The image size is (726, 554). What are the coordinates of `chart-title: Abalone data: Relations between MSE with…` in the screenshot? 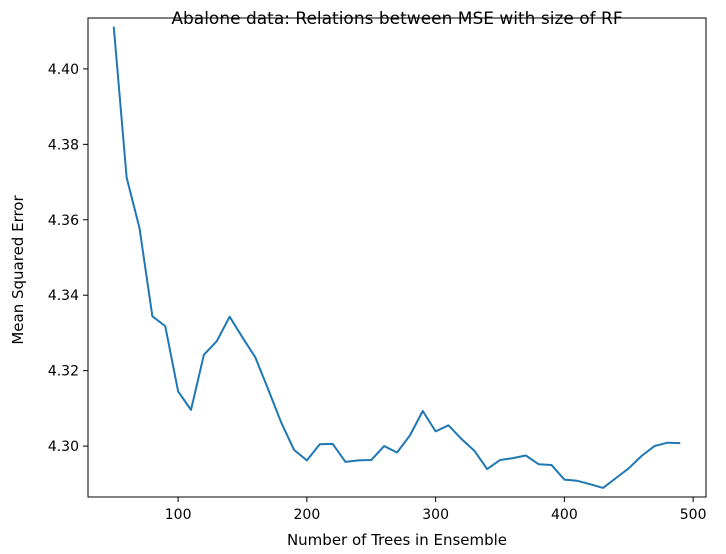 It's located at (396, 19).